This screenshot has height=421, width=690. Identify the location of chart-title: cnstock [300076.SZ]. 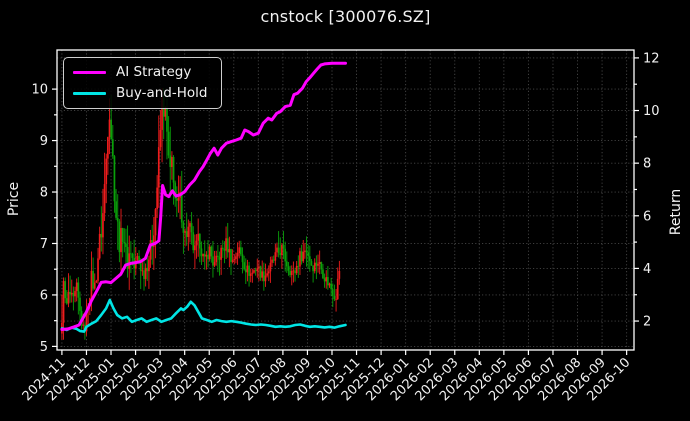
(345, 16).